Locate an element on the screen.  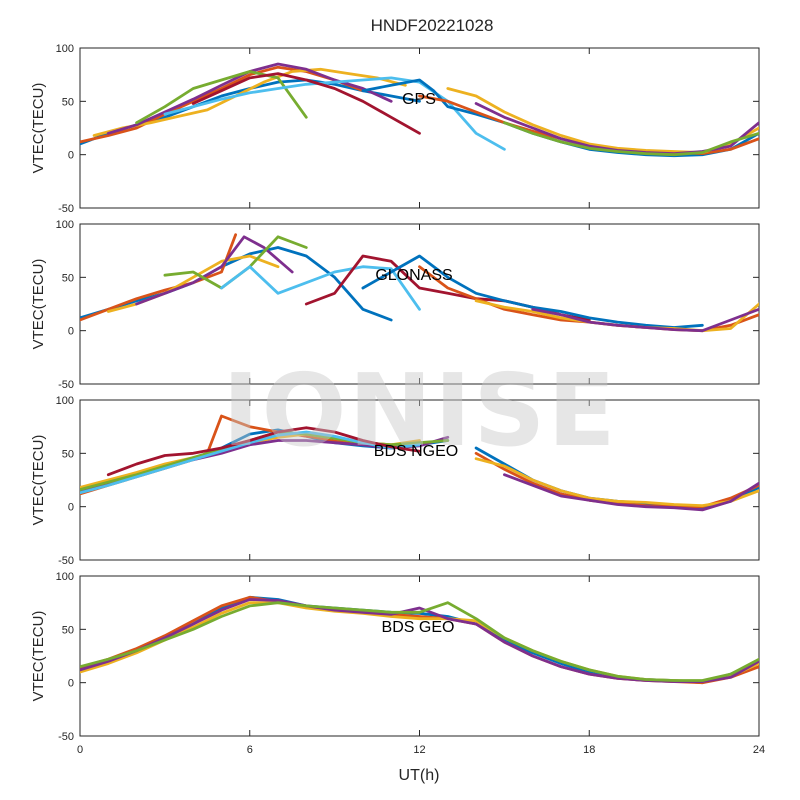
watermark-logo: IONISE is located at coordinates (419, 410).